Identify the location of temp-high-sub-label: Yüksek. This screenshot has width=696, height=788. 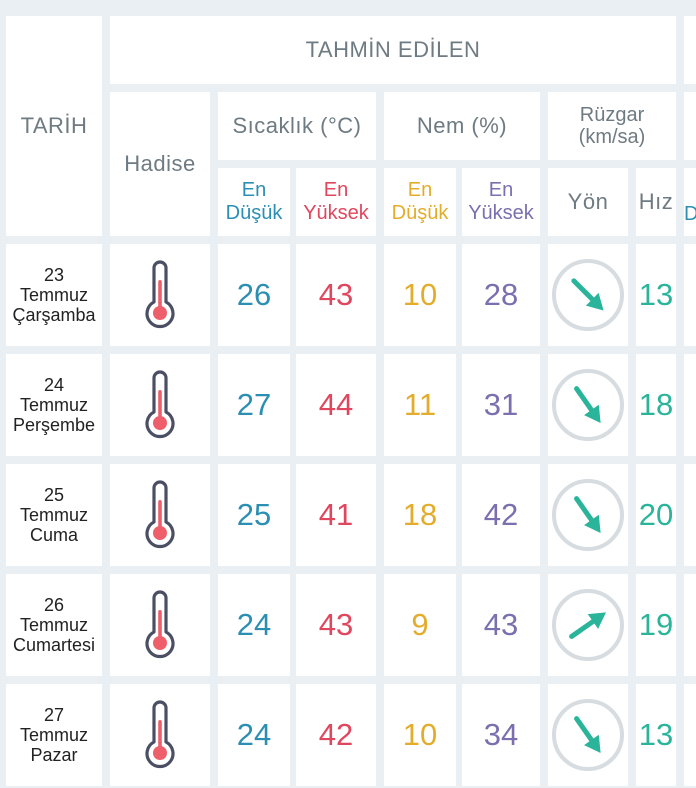
(336, 213).